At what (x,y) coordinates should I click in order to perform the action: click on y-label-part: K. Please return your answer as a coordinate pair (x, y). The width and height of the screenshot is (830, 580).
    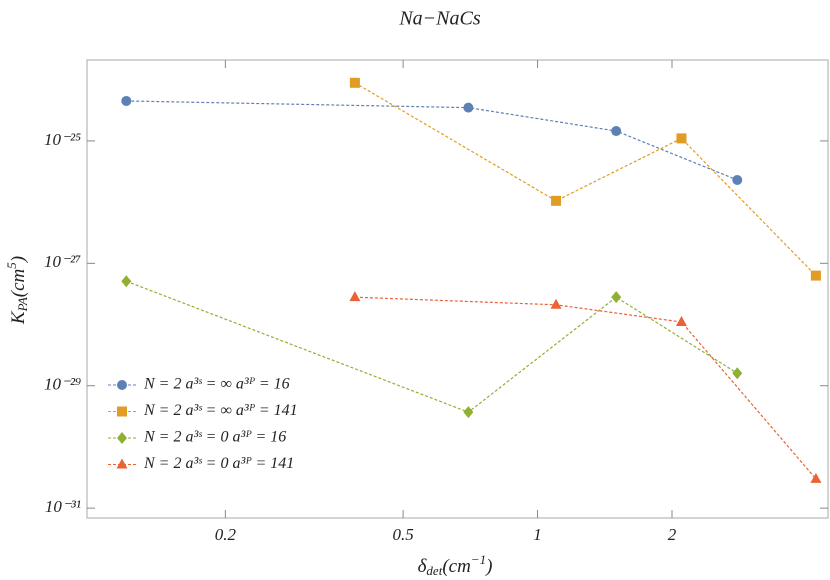
    Looking at the image, I should click on (18, 317).